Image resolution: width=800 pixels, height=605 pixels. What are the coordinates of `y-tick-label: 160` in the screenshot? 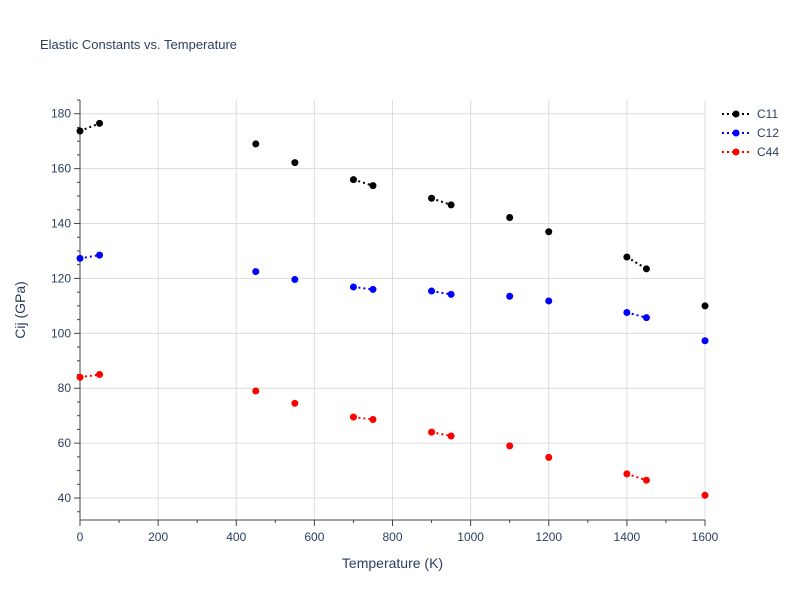 It's located at (61, 169).